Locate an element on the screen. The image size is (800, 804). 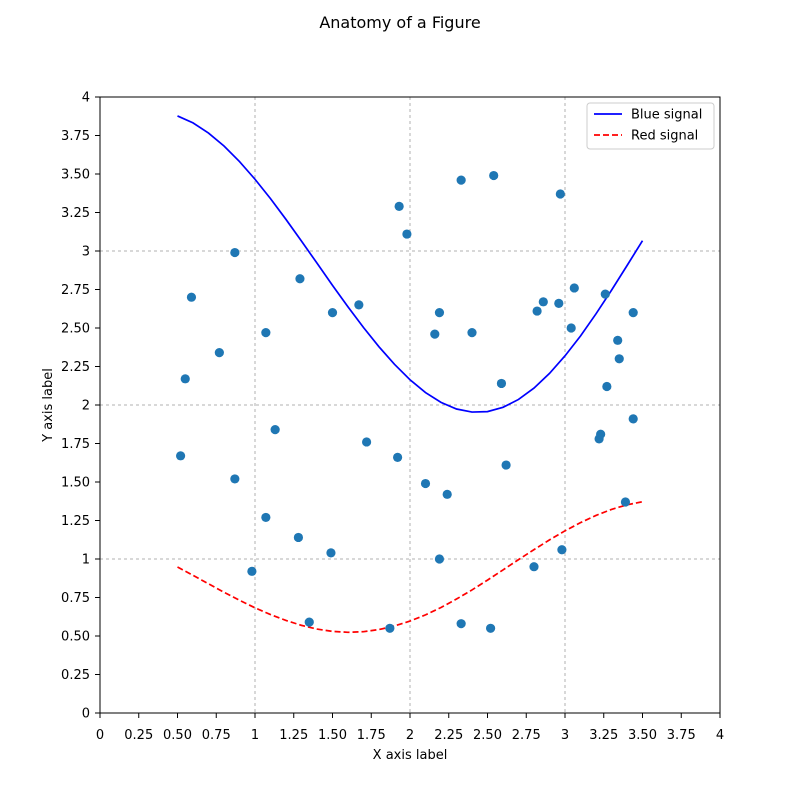
y-tick-label: 0.50 is located at coordinates (75, 637).